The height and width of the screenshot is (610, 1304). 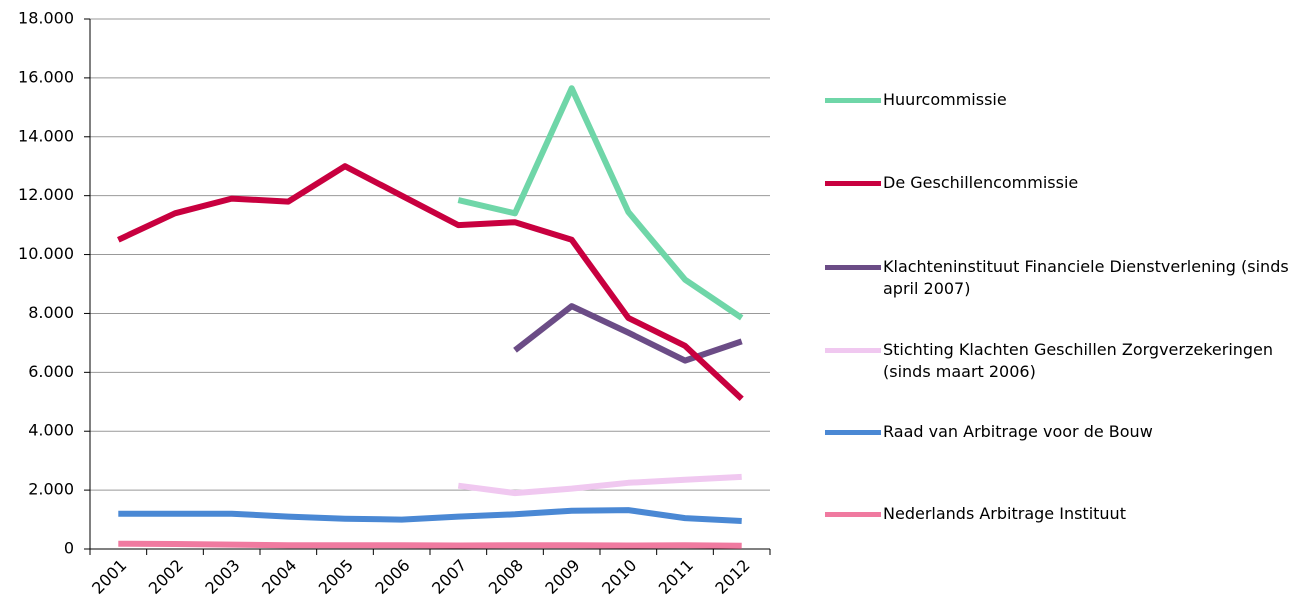 I want to click on x-tick-label: 2008, so click(x=506, y=577).